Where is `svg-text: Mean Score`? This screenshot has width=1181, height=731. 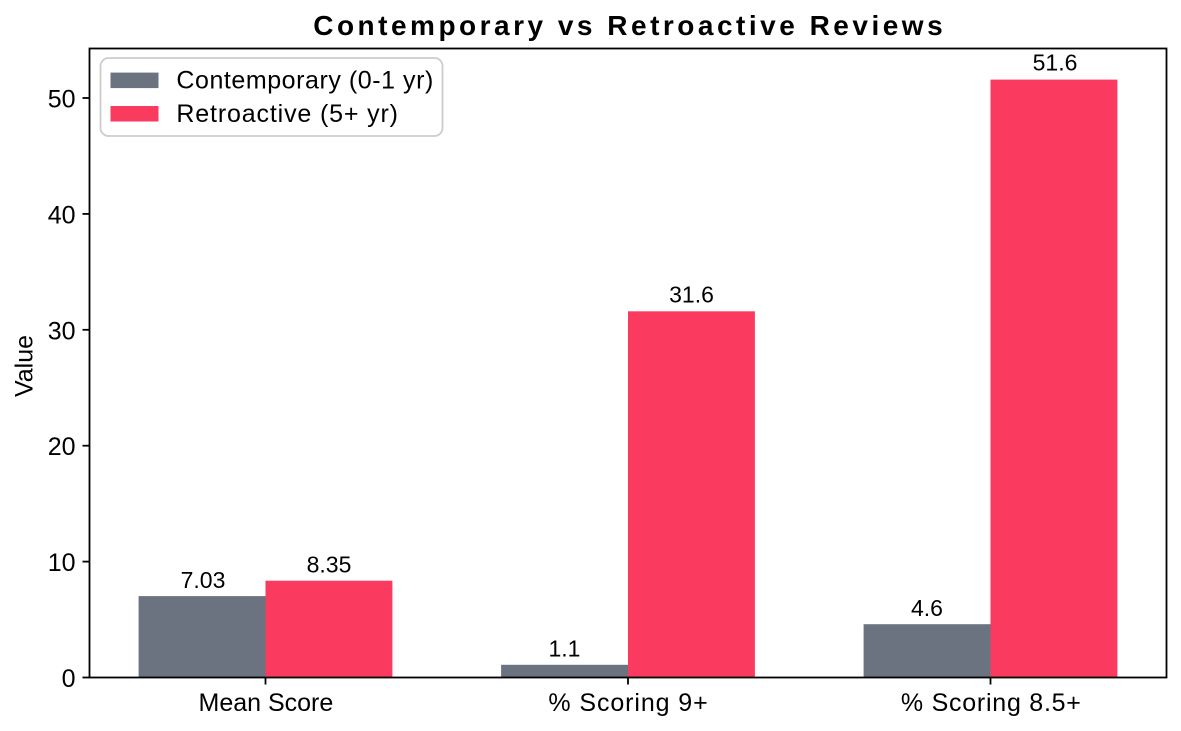 svg-text: Mean Score is located at coordinates (266, 703).